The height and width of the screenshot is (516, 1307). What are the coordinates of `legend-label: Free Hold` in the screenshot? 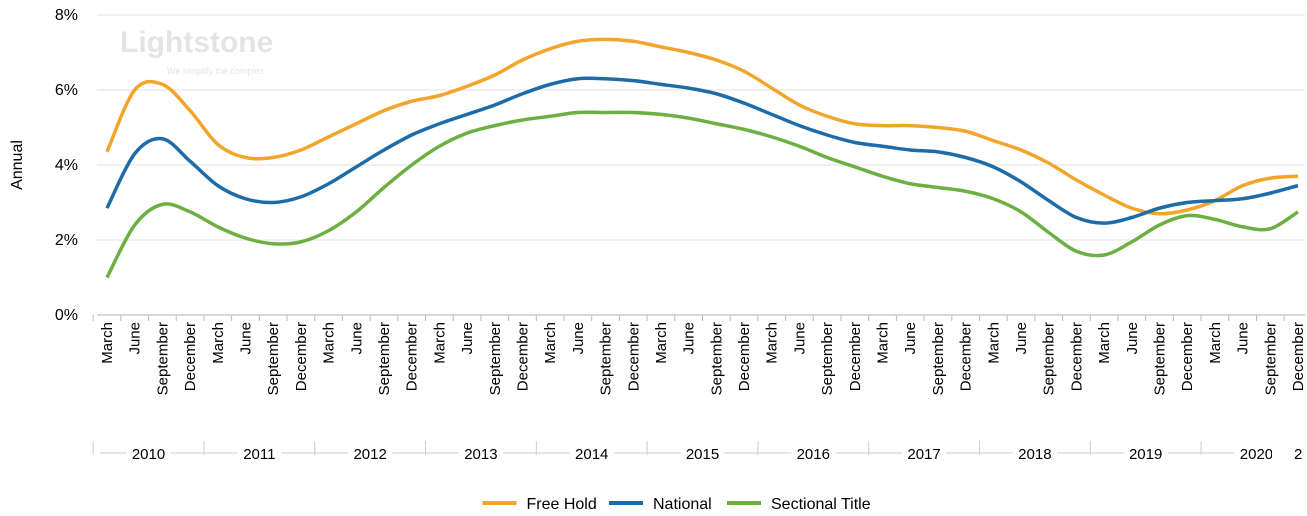 It's located at (562, 504).